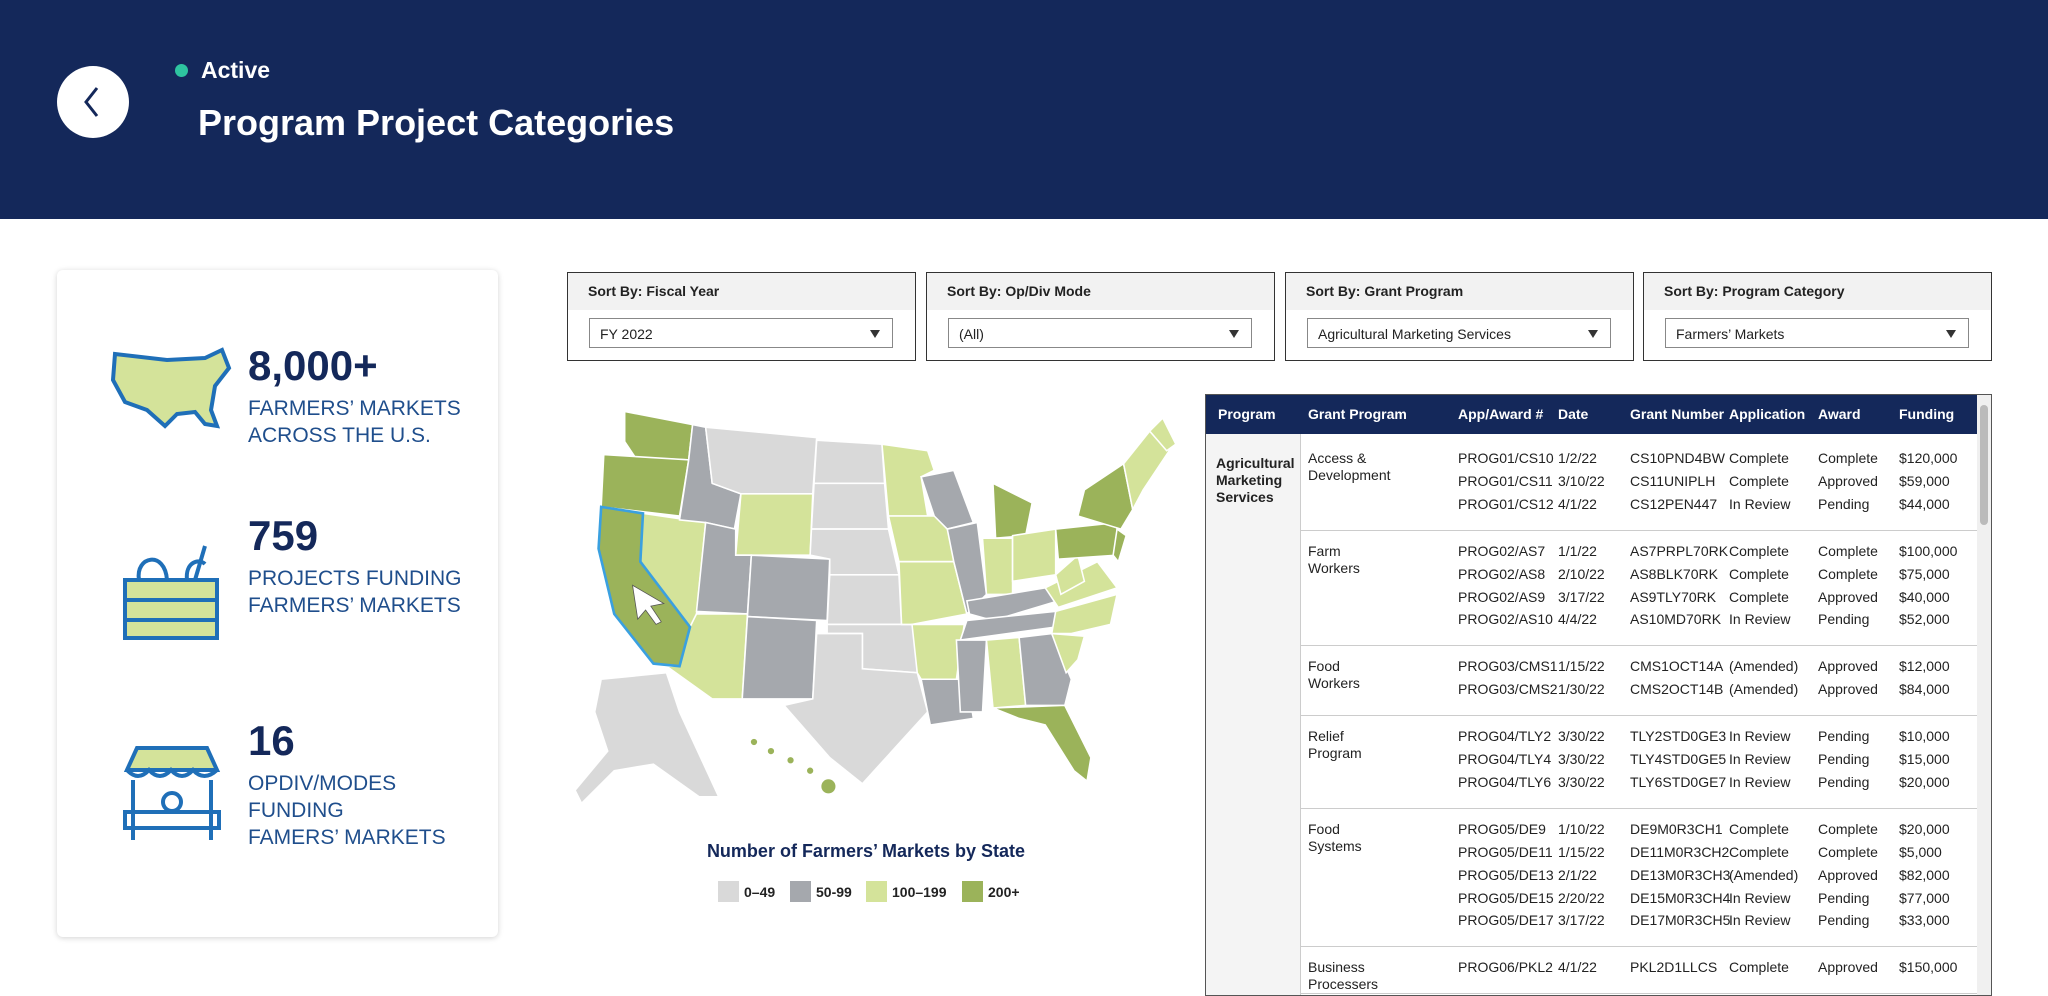 The height and width of the screenshot is (996, 2048). Describe the element at coordinates (1577, 503) in the screenshot. I see `table-cell: 4/1/22` at that location.